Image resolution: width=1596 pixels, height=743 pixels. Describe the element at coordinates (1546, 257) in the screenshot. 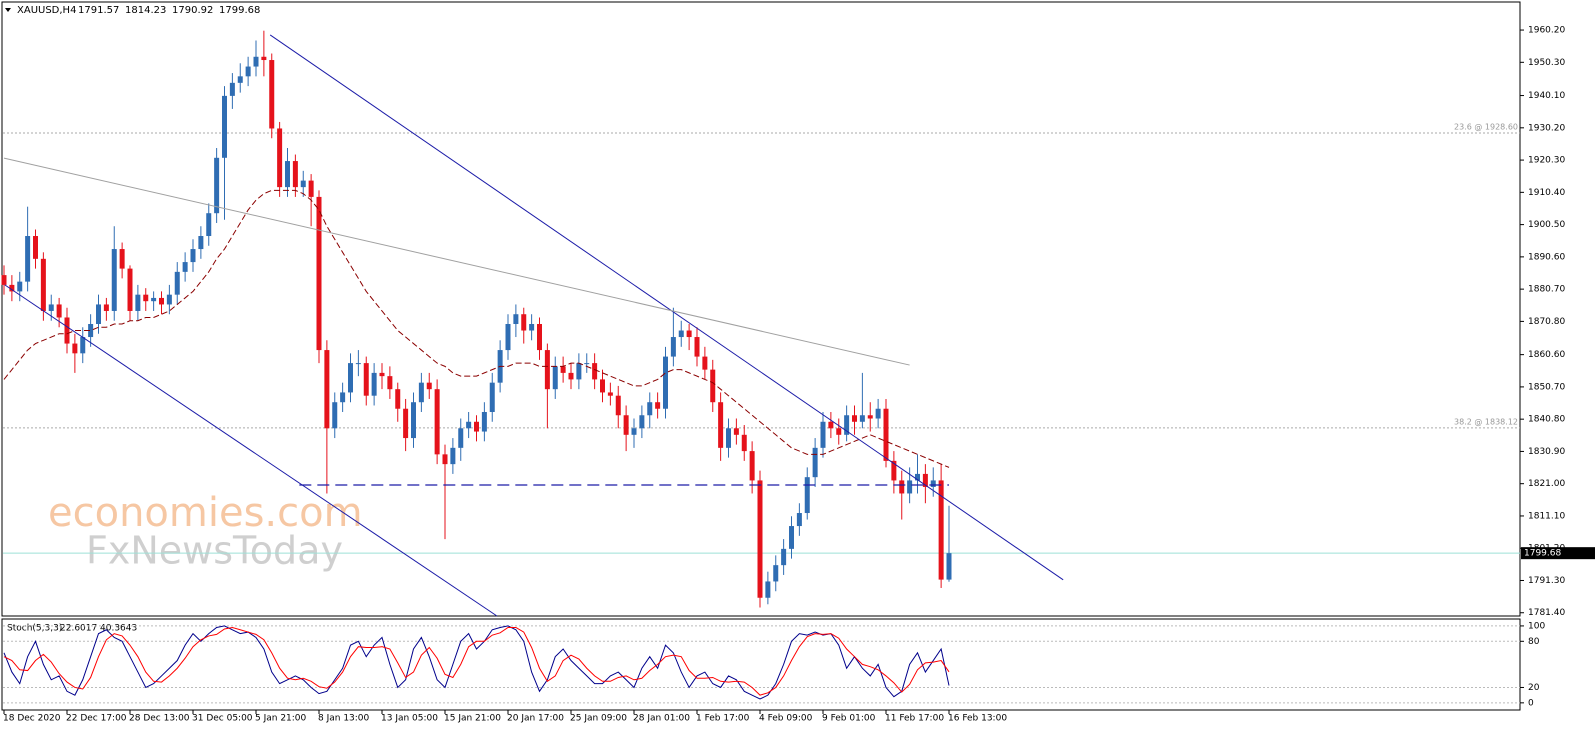

I see `y-tick-label: 1890.60` at that location.